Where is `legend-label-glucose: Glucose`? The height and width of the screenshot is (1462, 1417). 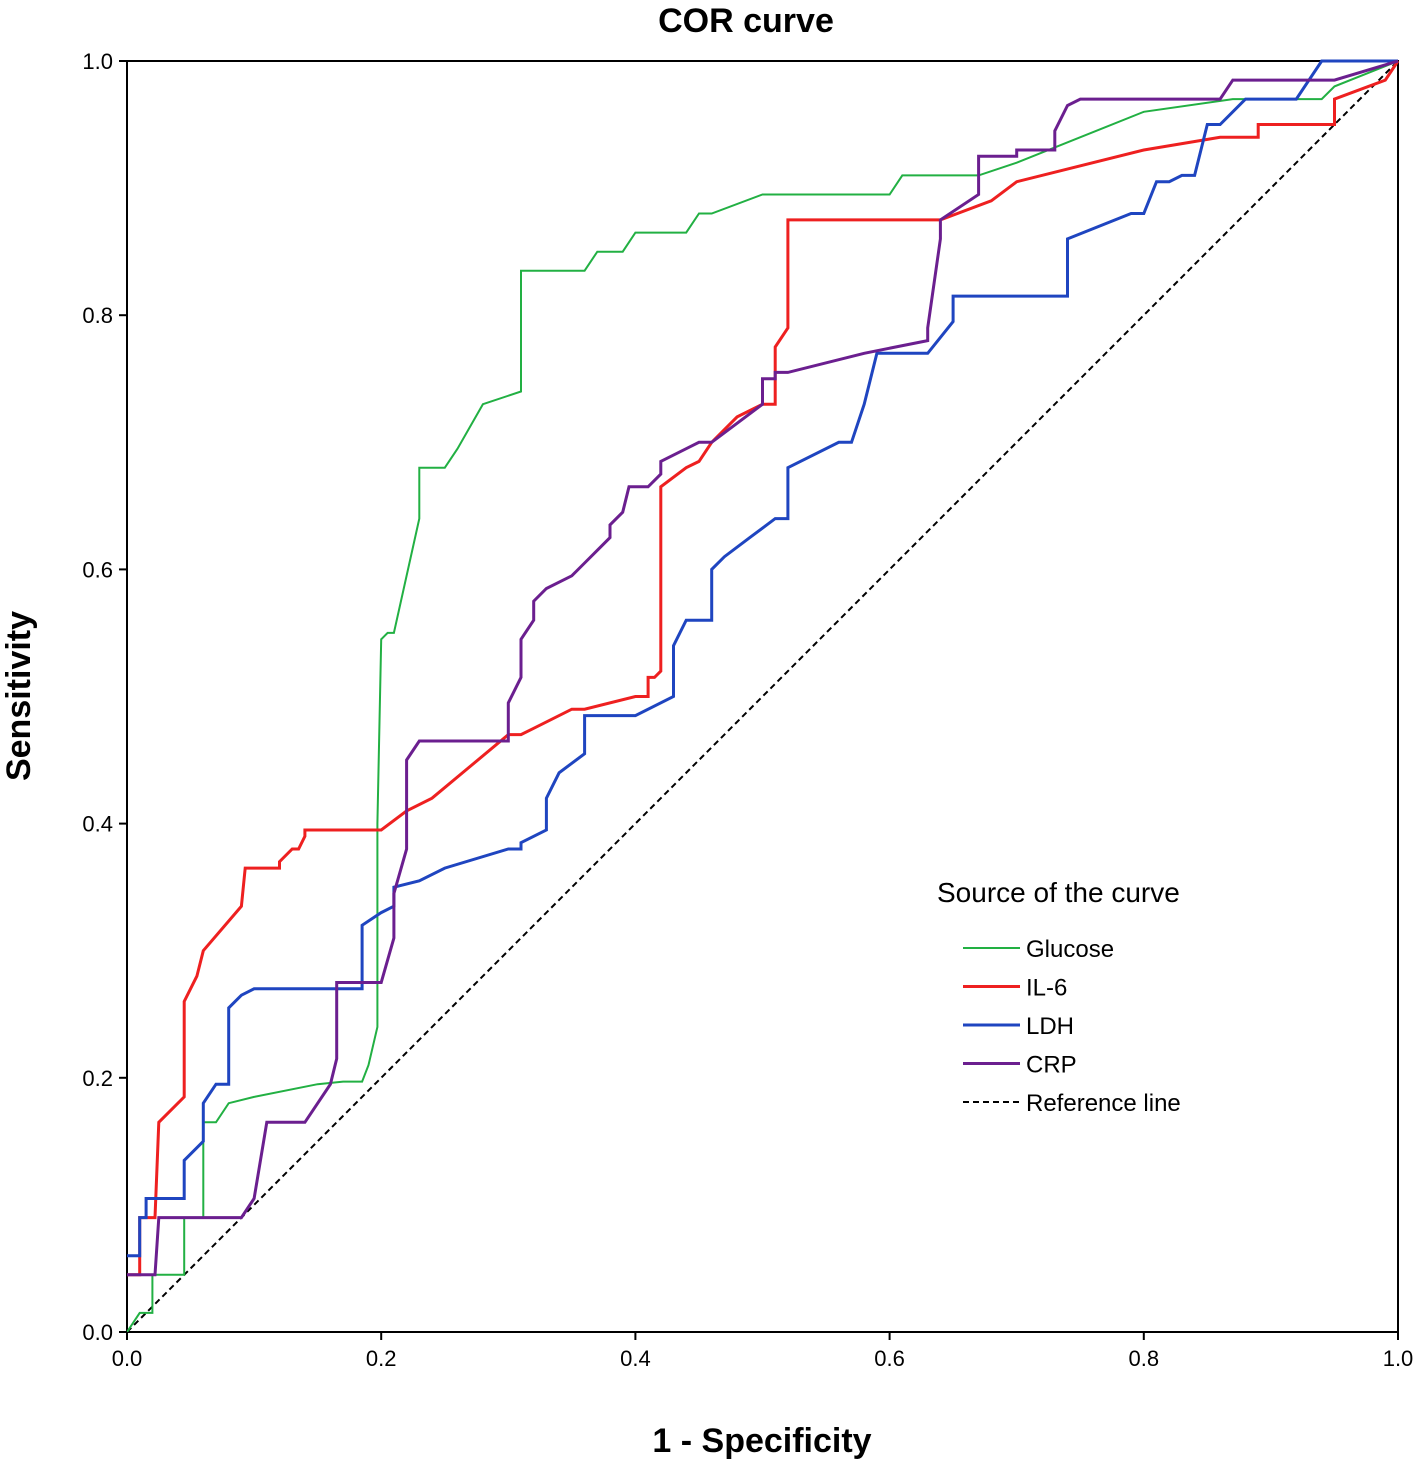
legend-label-glucose: Glucose is located at coordinates (1070, 949).